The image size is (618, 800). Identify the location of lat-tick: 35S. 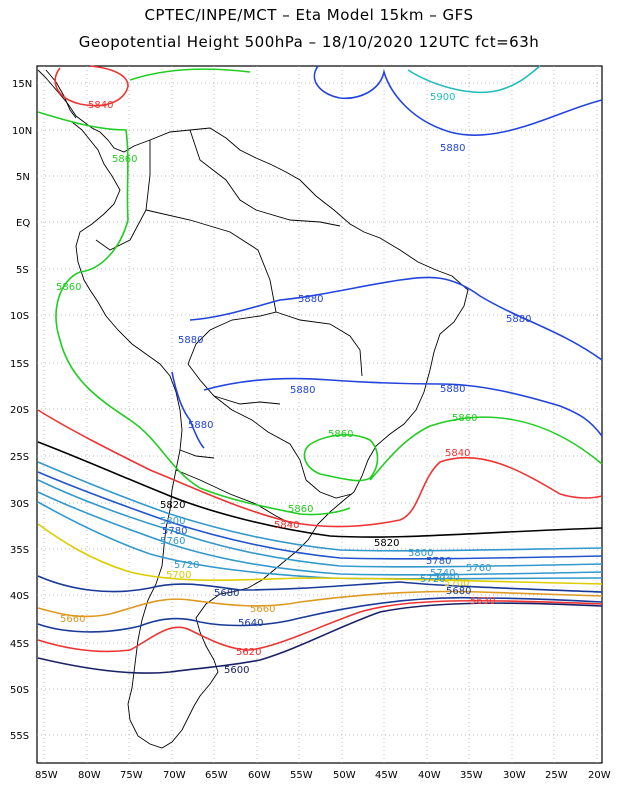
(19, 550).